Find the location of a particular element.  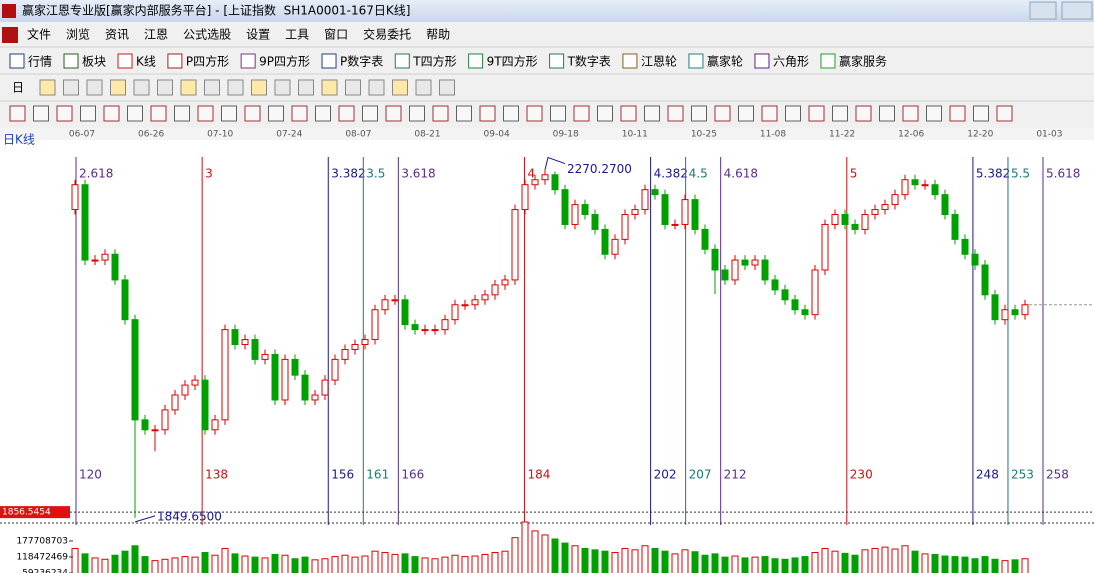

menu-item: 交易委托 is located at coordinates (387, 34).